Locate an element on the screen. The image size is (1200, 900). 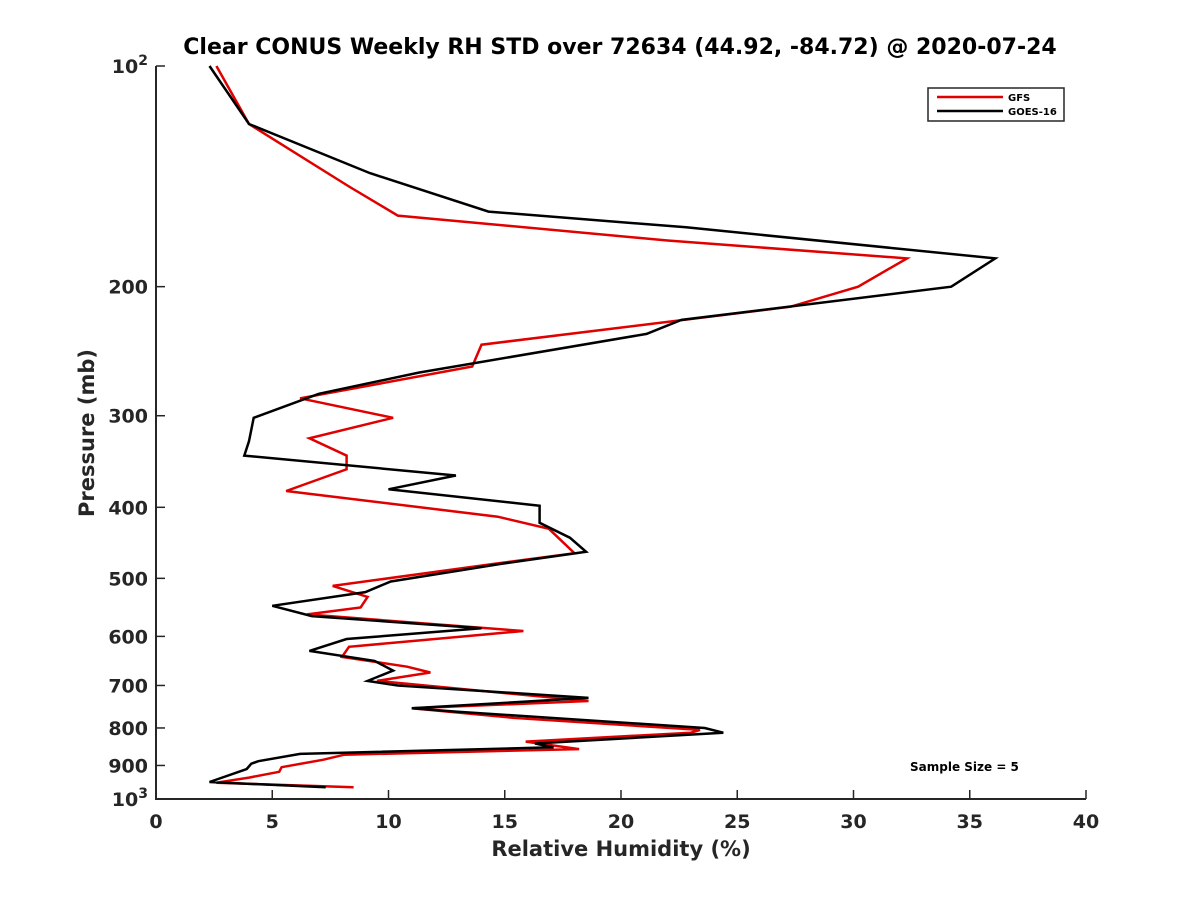
legend: GFS GOES-16 is located at coordinates (996, 104).